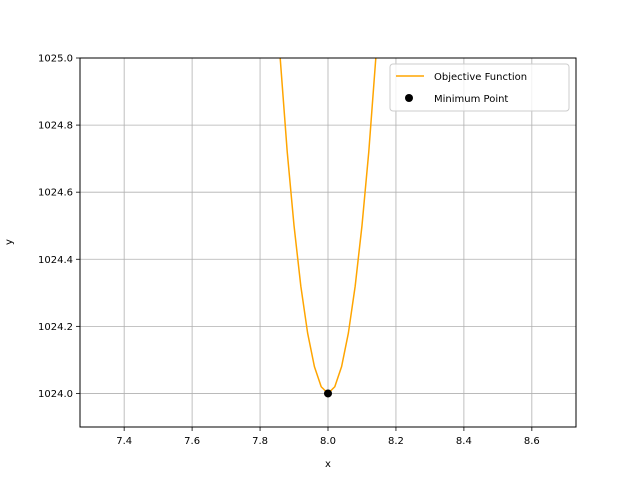 Image resolution: width=640 pixels, height=480 pixels. Describe the element at coordinates (328, 393) in the screenshot. I see `minimum-point-marker` at that location.